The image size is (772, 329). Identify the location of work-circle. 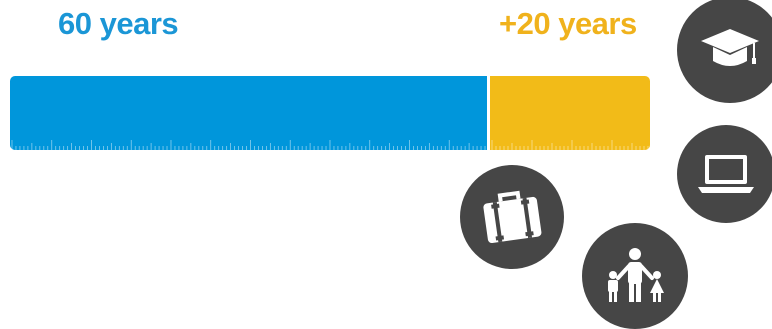
(724, 174).